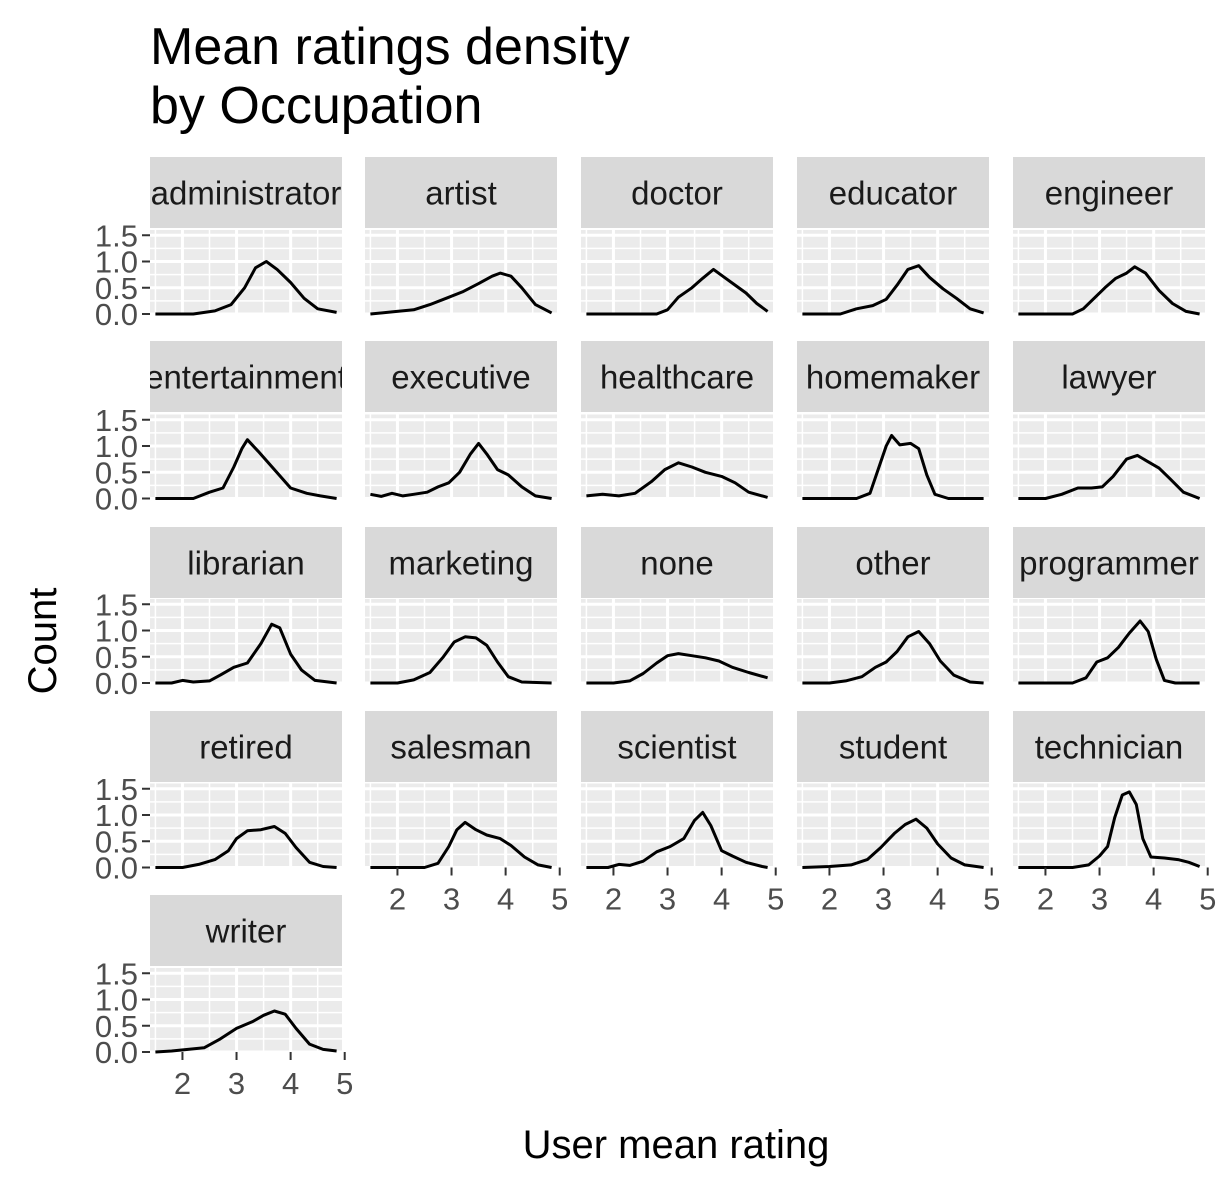  I want to click on facet-strip-label: technician, so click(1109, 747).